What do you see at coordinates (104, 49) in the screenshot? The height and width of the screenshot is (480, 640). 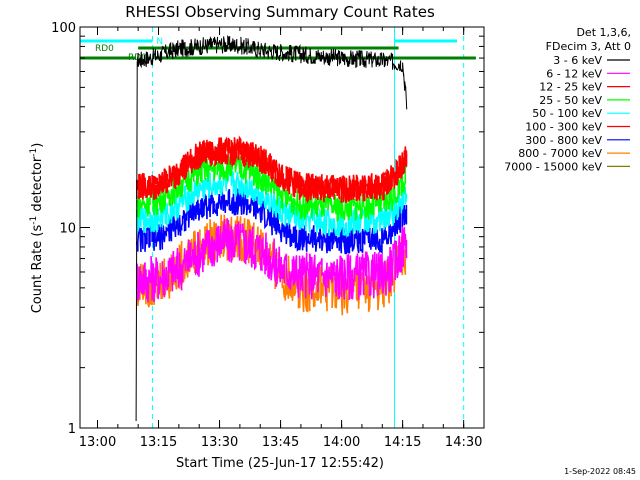 I see `rd0-label-upper: RD0` at bounding box center [104, 49].